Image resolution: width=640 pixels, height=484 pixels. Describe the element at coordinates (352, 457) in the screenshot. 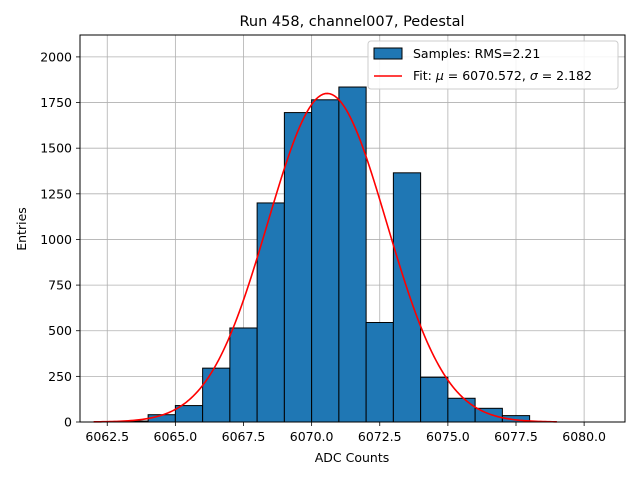

I see `x-axis-label: ADC Counts` at that location.